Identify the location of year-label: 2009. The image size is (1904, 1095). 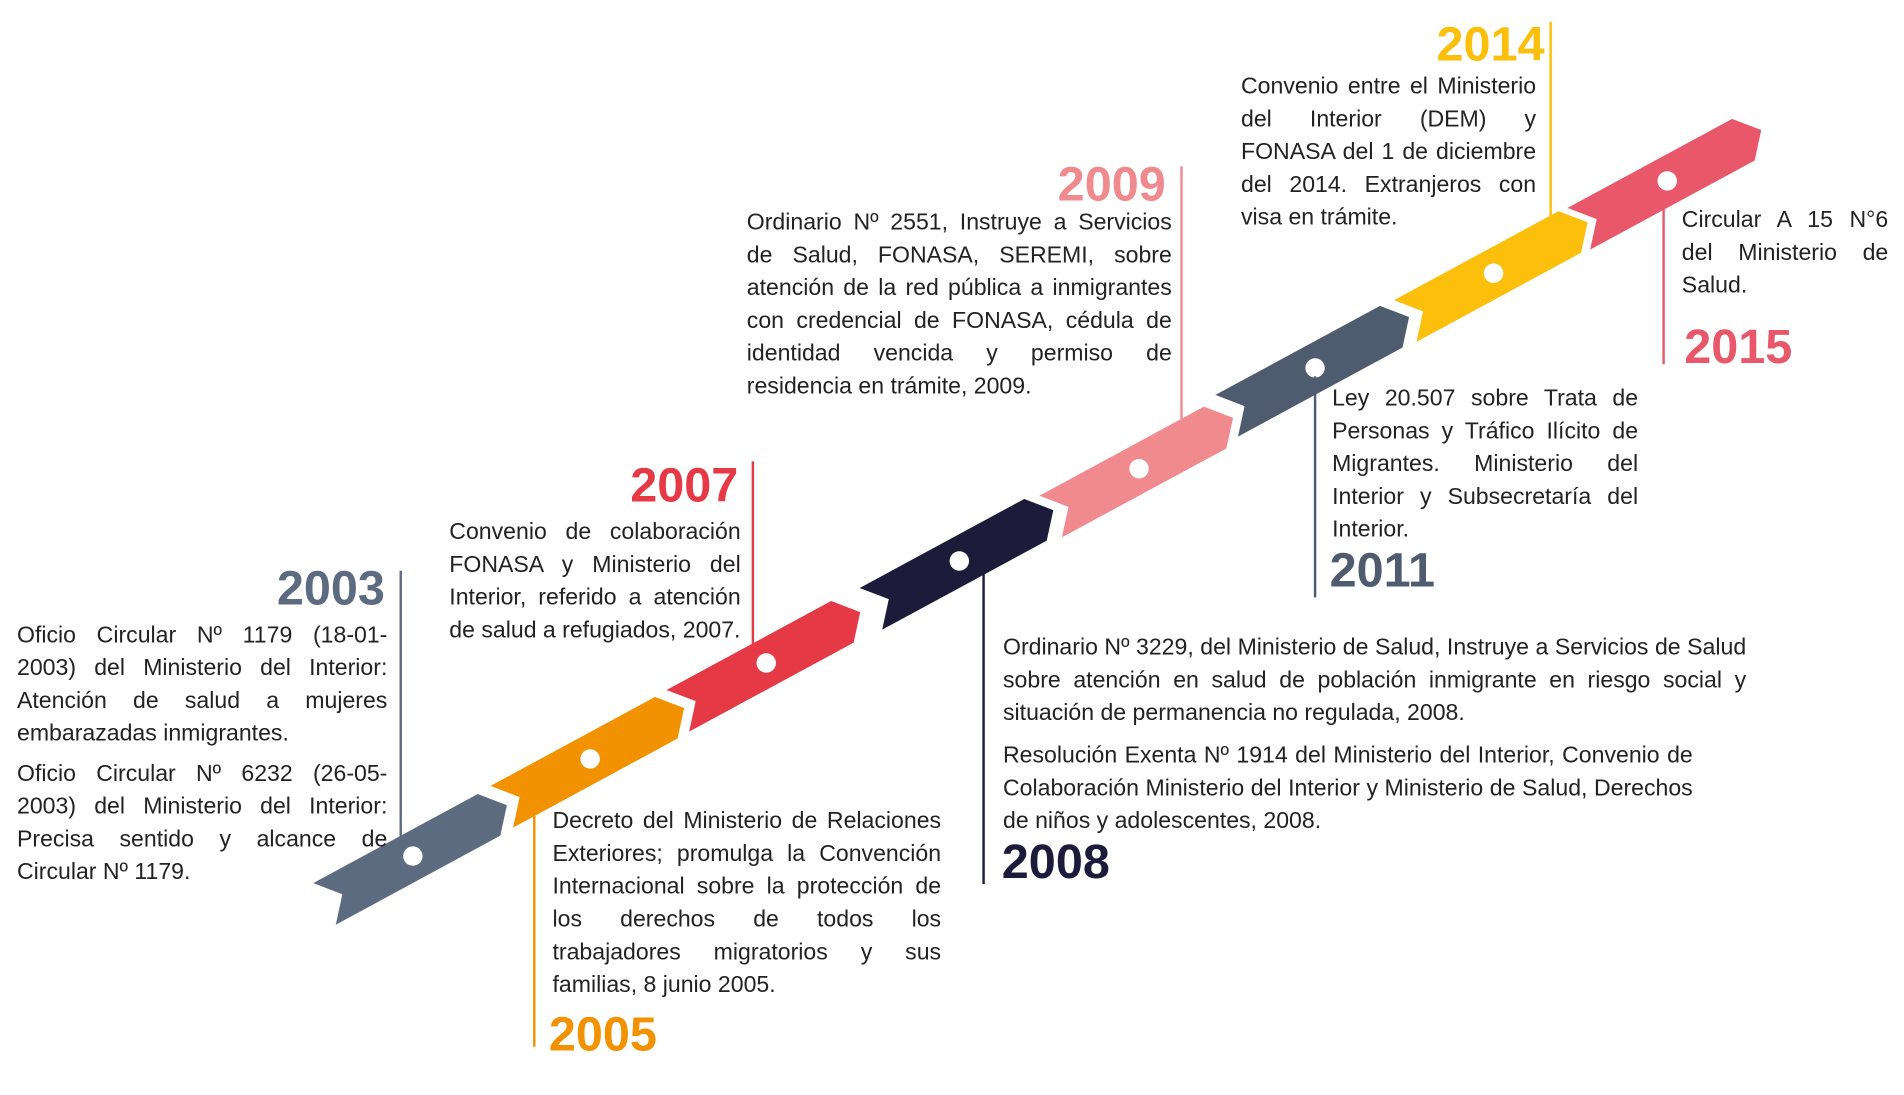
(1111, 184).